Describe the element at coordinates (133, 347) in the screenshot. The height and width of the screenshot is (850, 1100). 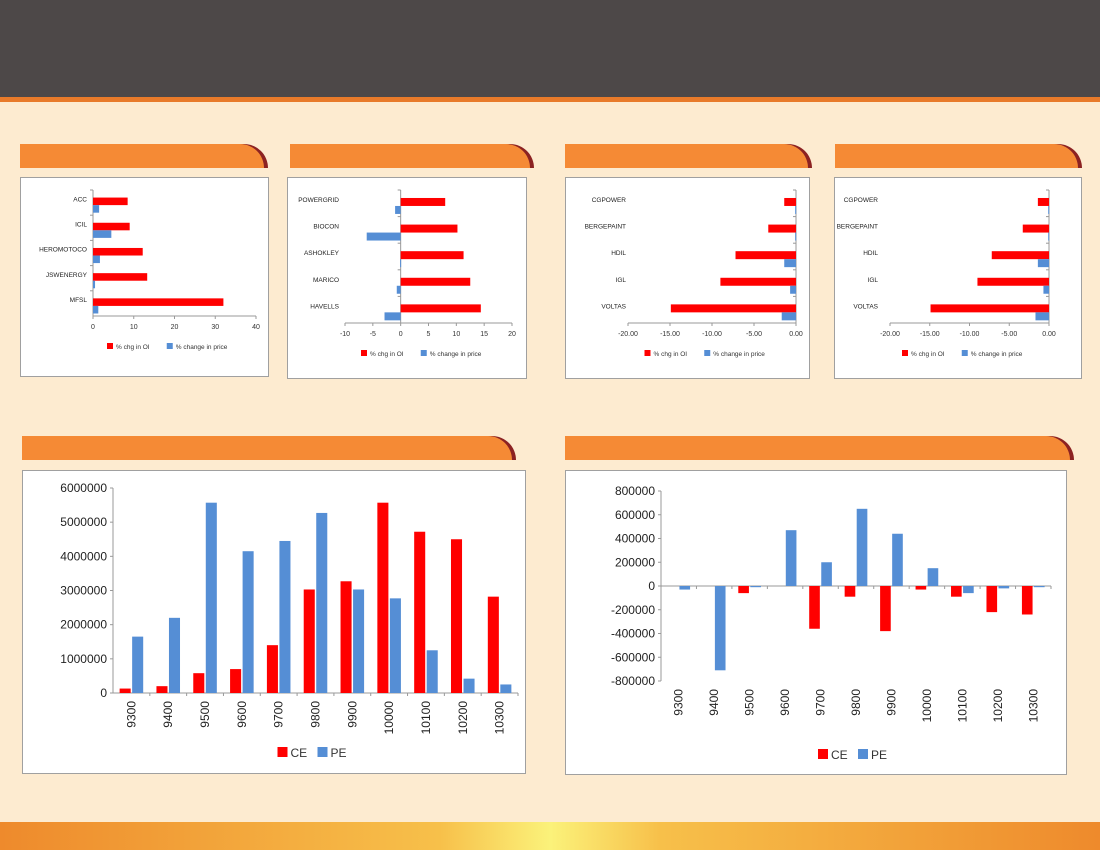
I see `legend-label: % chg in OI` at that location.